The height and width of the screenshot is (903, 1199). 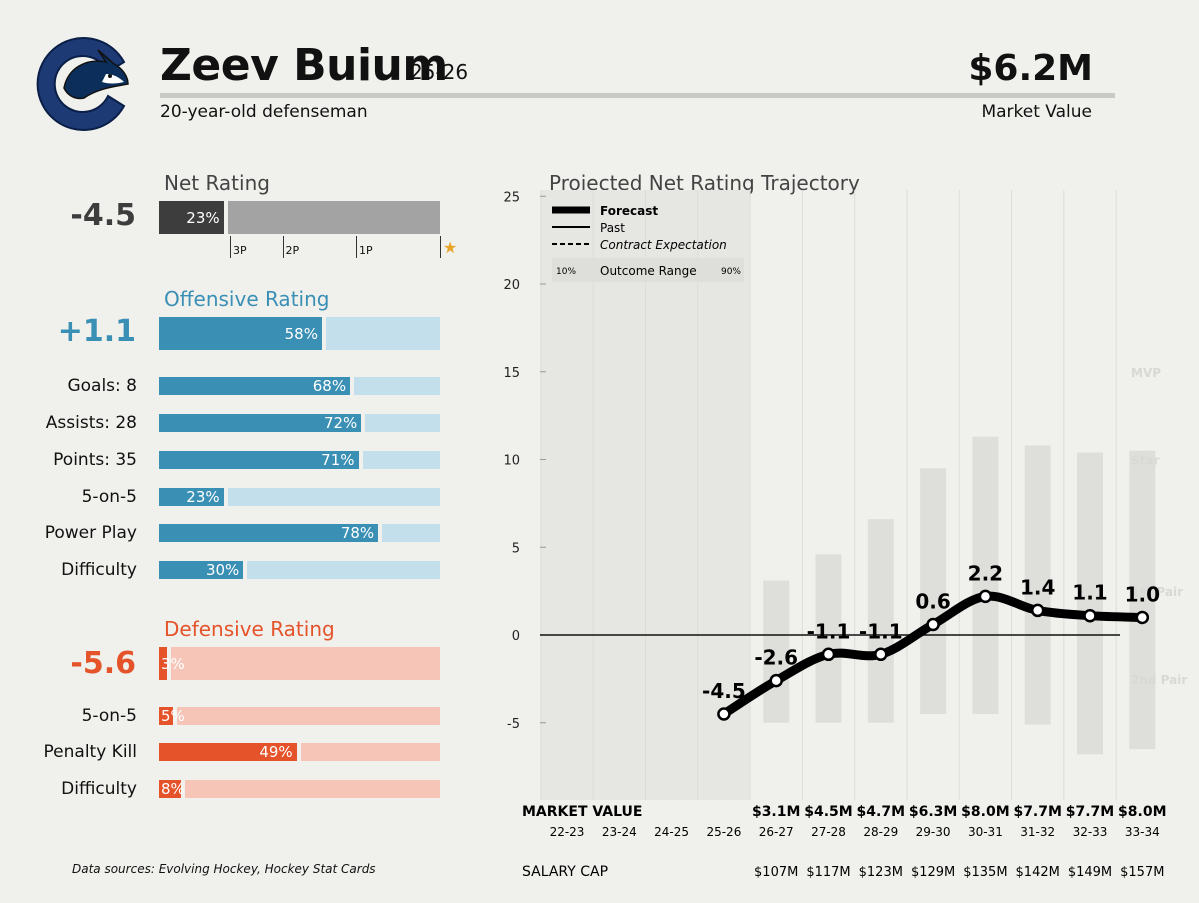 What do you see at coordinates (828, 872) in the screenshot?
I see `salary-cap-cell: $117M` at bounding box center [828, 872].